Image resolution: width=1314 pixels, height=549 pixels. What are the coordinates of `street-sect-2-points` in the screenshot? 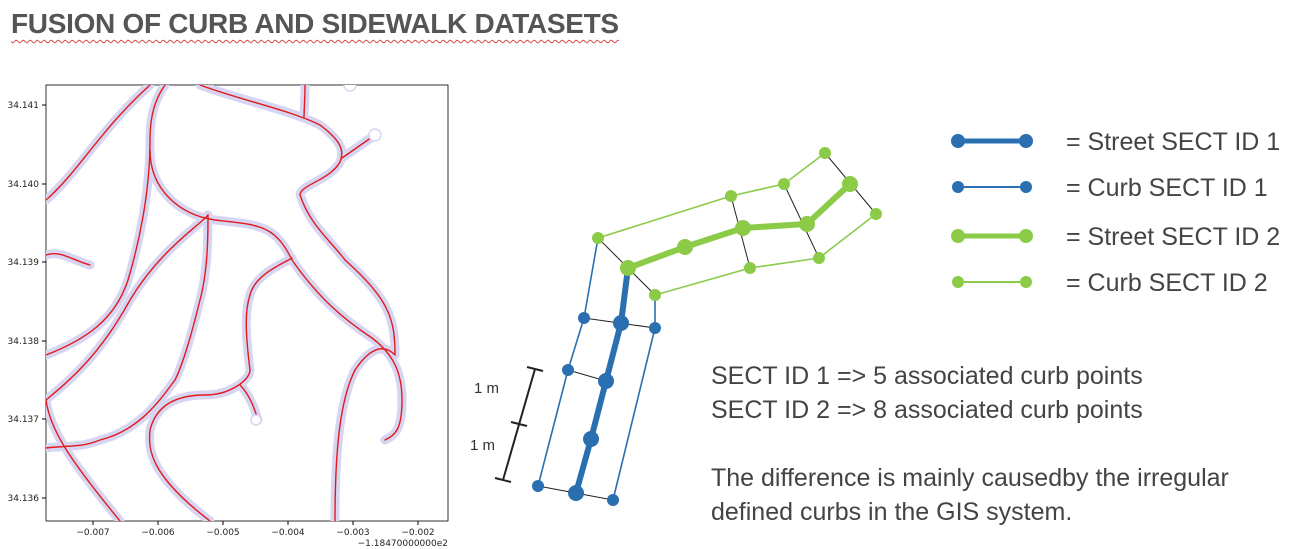 It's located at (739, 226).